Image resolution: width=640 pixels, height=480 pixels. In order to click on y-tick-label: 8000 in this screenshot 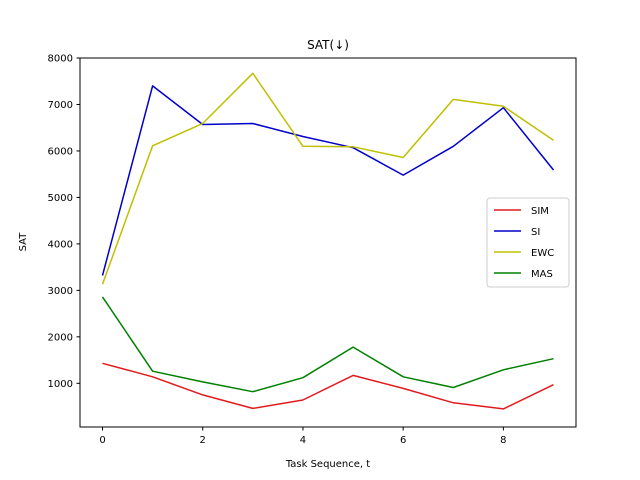, I will do `click(60, 59)`.